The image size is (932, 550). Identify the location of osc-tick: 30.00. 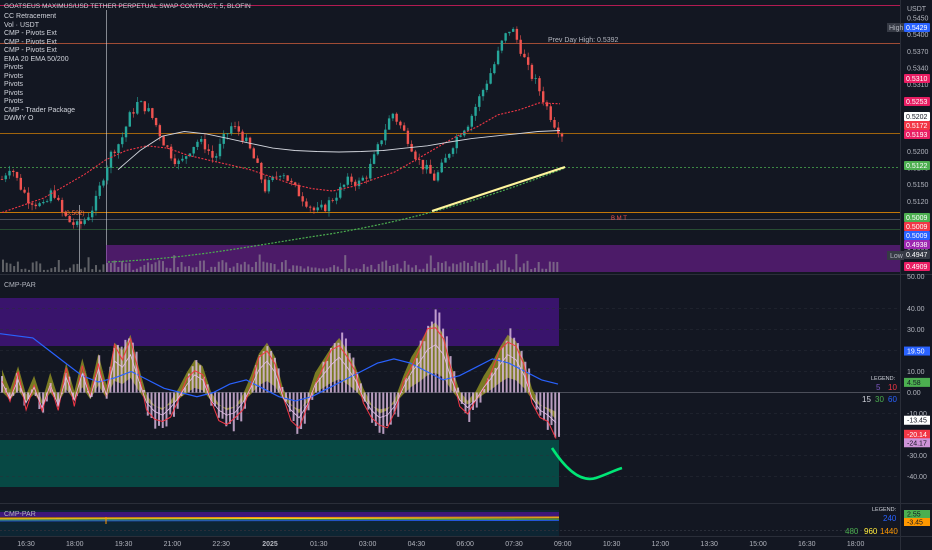
(916, 330).